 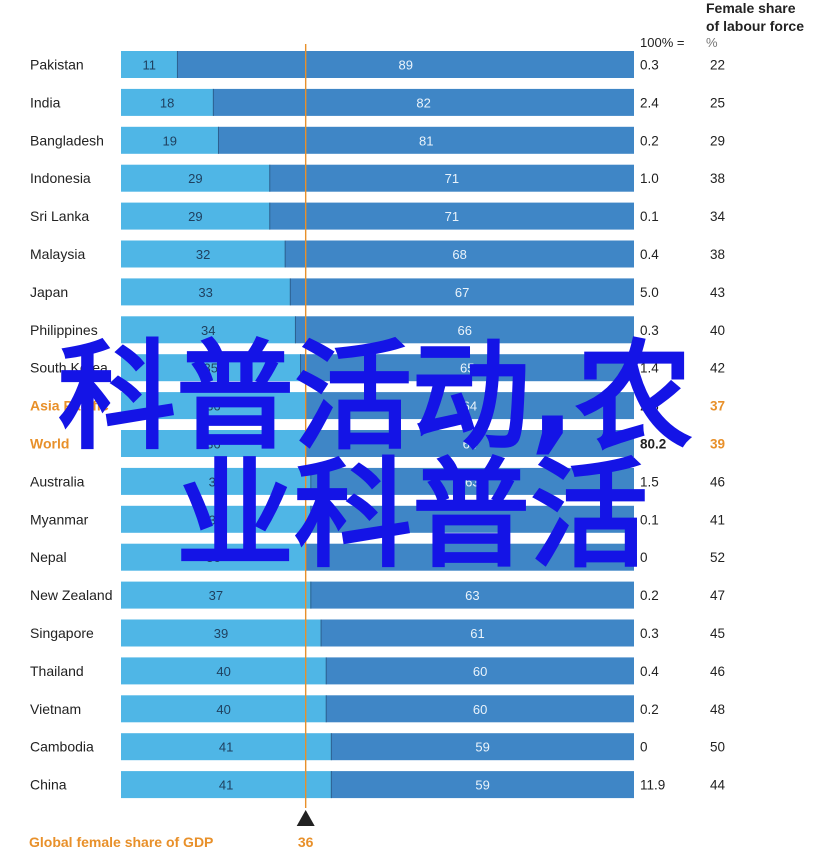 I want to click on male-value-label: 64, so click(x=470, y=444).